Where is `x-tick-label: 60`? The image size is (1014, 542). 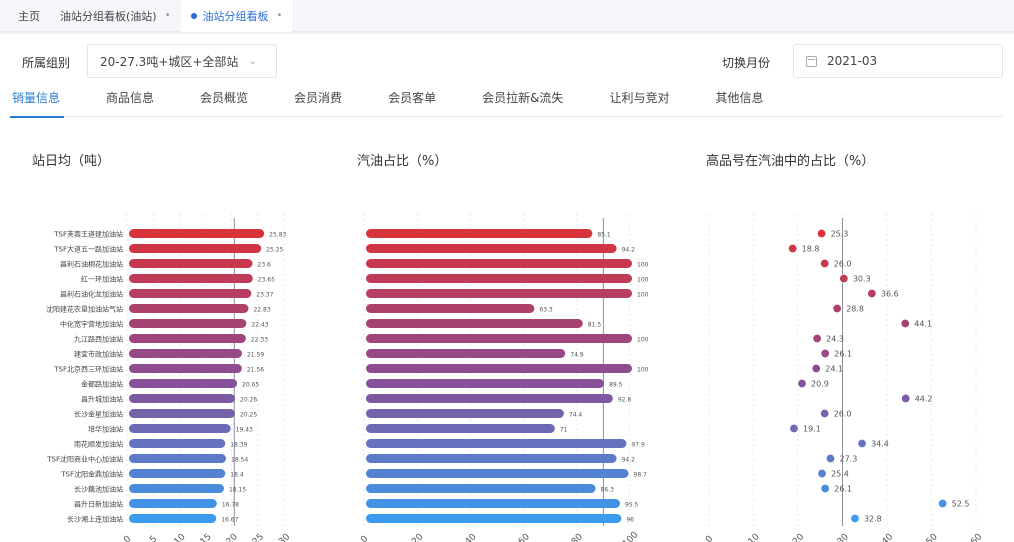 x-tick-label: 60 is located at coordinates (524, 537).